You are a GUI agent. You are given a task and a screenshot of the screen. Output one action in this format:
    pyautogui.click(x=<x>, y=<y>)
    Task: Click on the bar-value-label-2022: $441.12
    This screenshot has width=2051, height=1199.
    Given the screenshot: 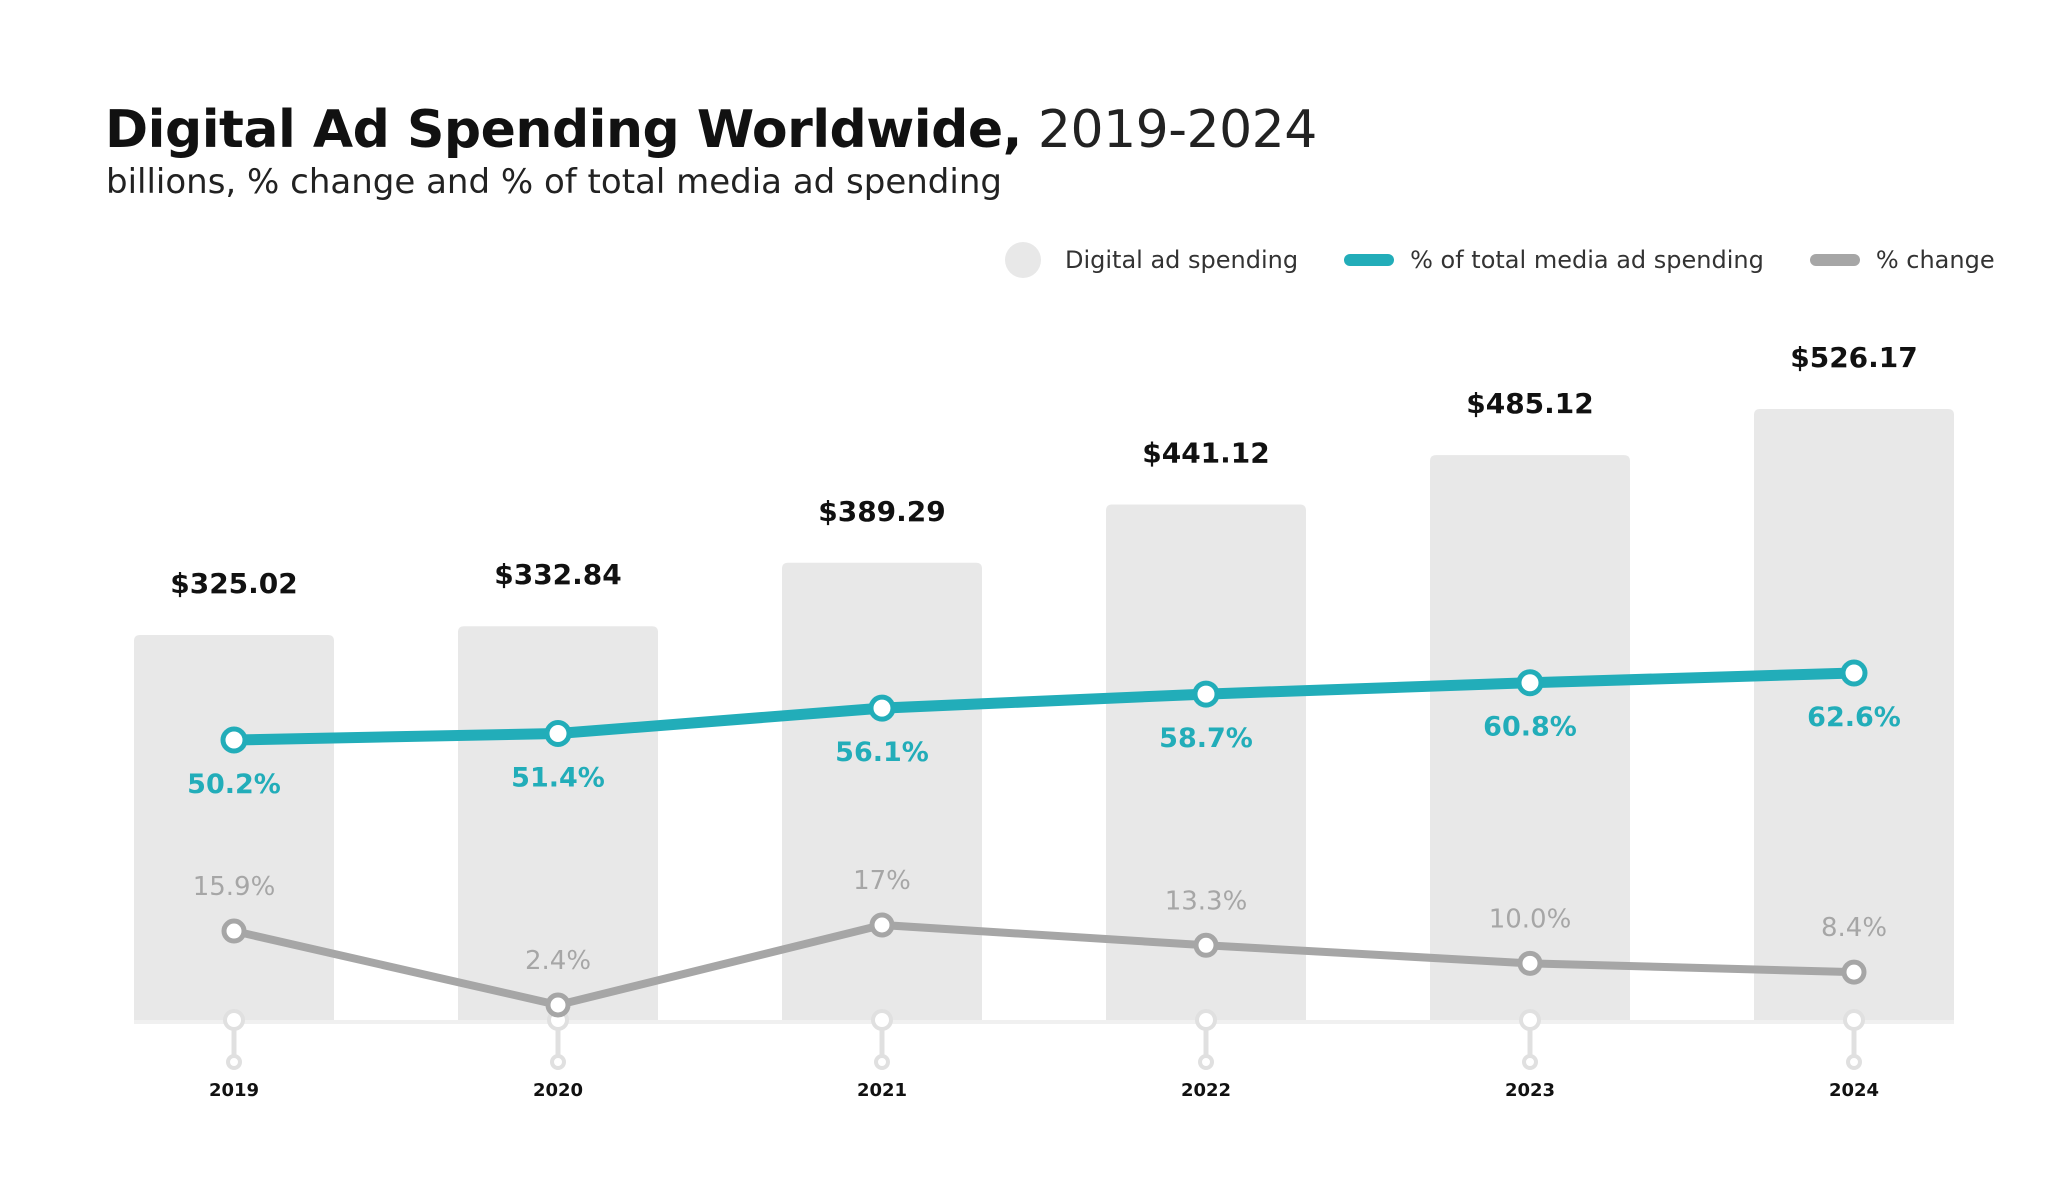 What is the action you would take?
    pyautogui.click(x=1206, y=453)
    